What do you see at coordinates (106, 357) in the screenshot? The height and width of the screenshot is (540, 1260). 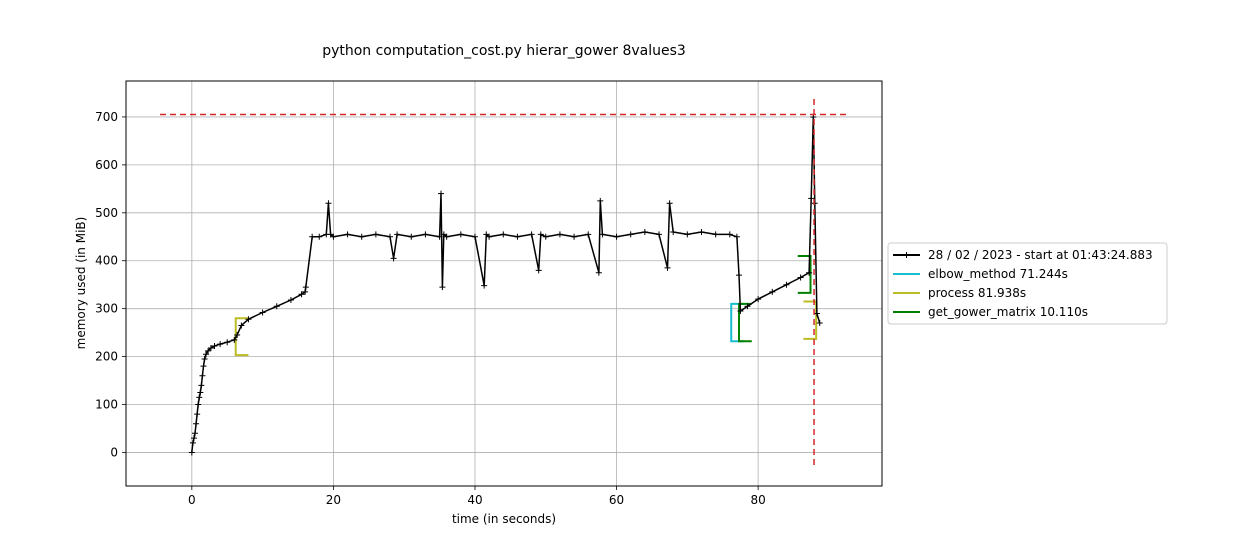 I see `y-tick-label: 200` at bounding box center [106, 357].